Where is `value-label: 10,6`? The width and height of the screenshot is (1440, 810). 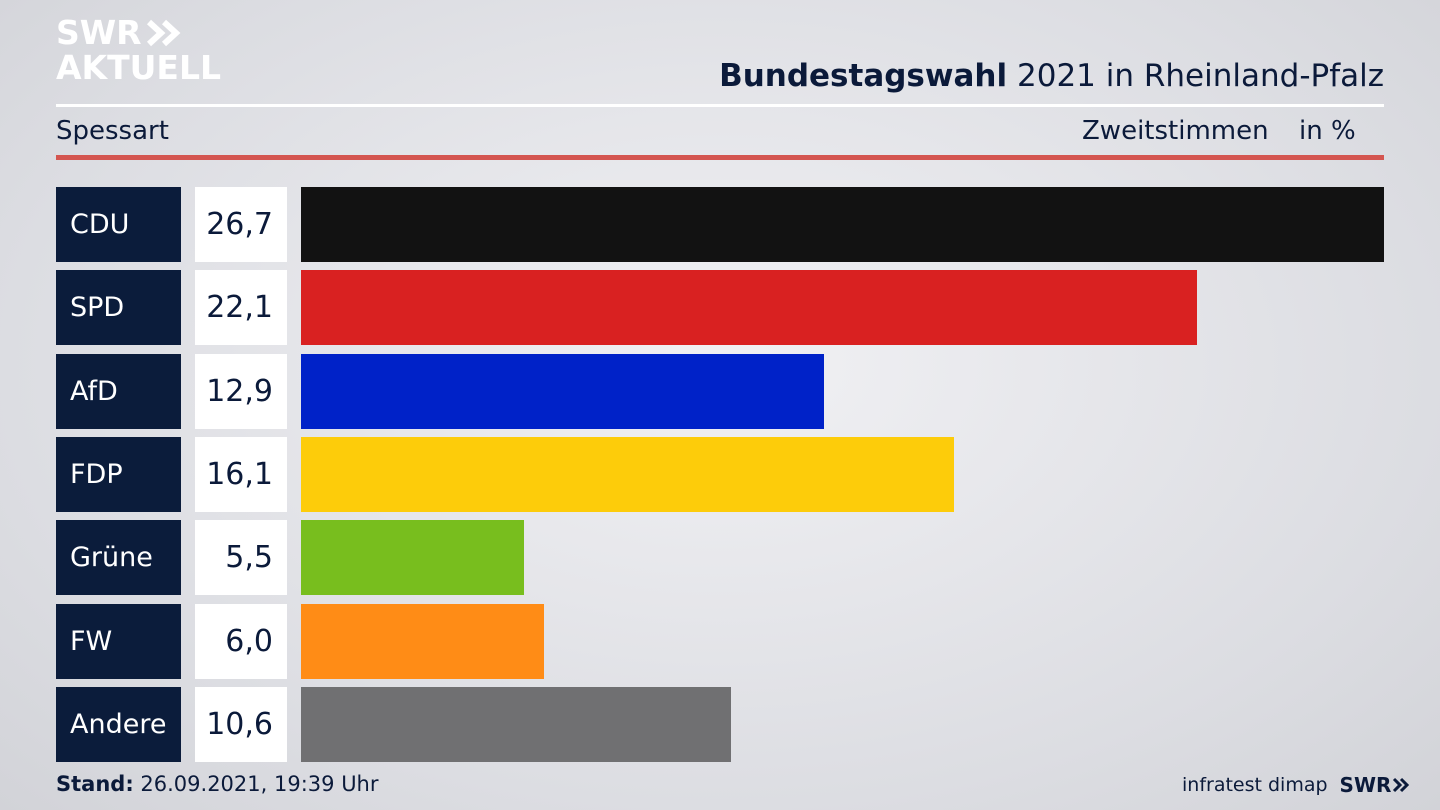
value-label: 10,6 is located at coordinates (241, 724).